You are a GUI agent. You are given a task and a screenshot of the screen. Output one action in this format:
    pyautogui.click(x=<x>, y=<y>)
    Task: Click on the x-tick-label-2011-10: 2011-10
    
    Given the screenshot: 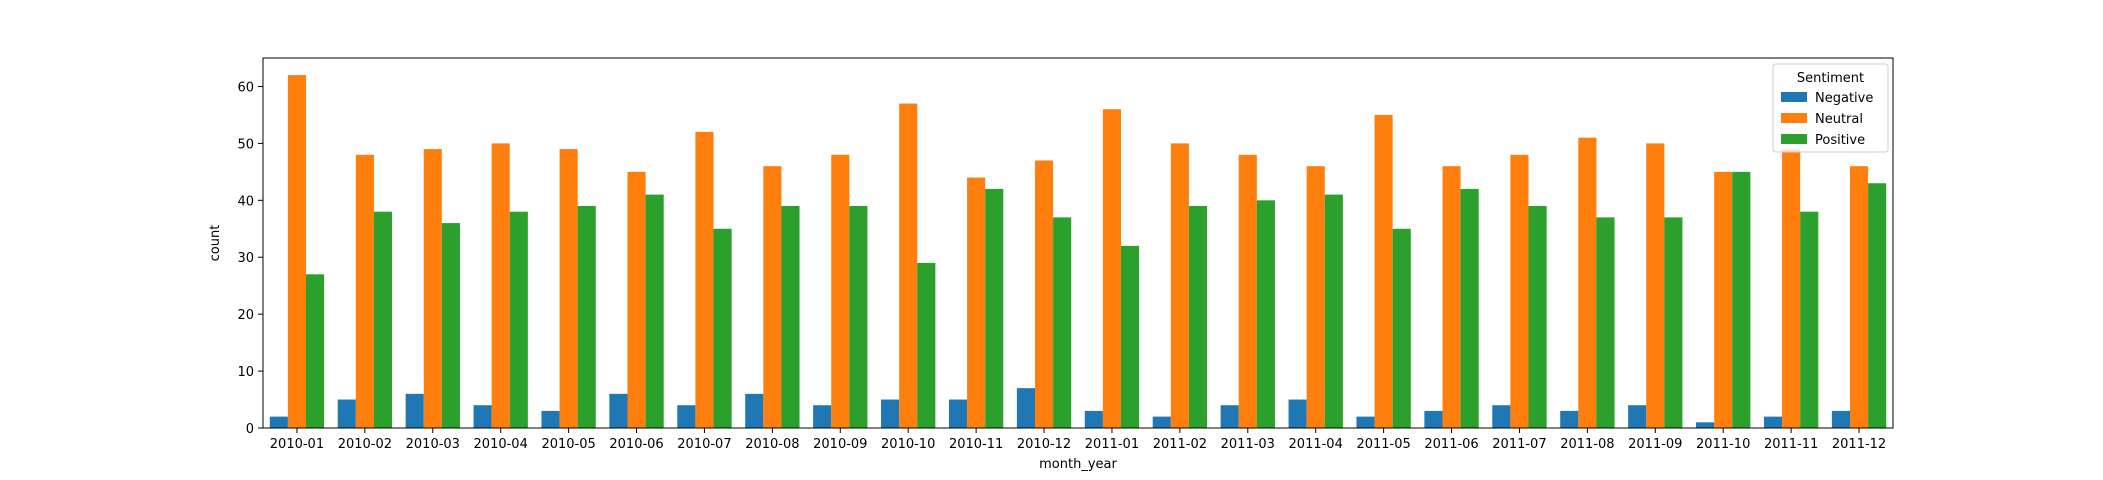 What is the action you would take?
    pyautogui.click(x=1723, y=444)
    